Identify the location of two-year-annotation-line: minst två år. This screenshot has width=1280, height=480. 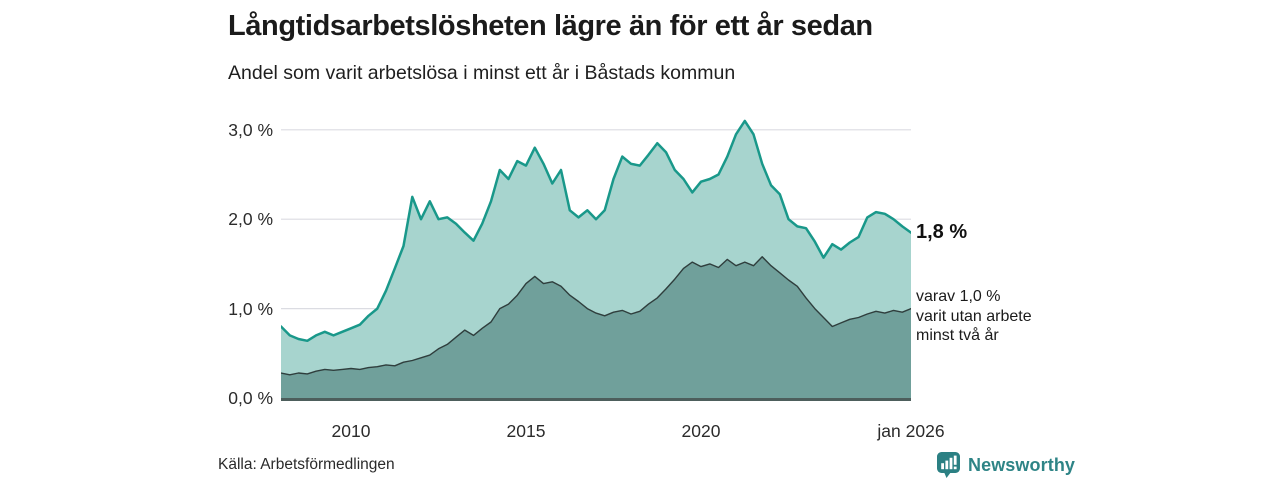
(957, 336).